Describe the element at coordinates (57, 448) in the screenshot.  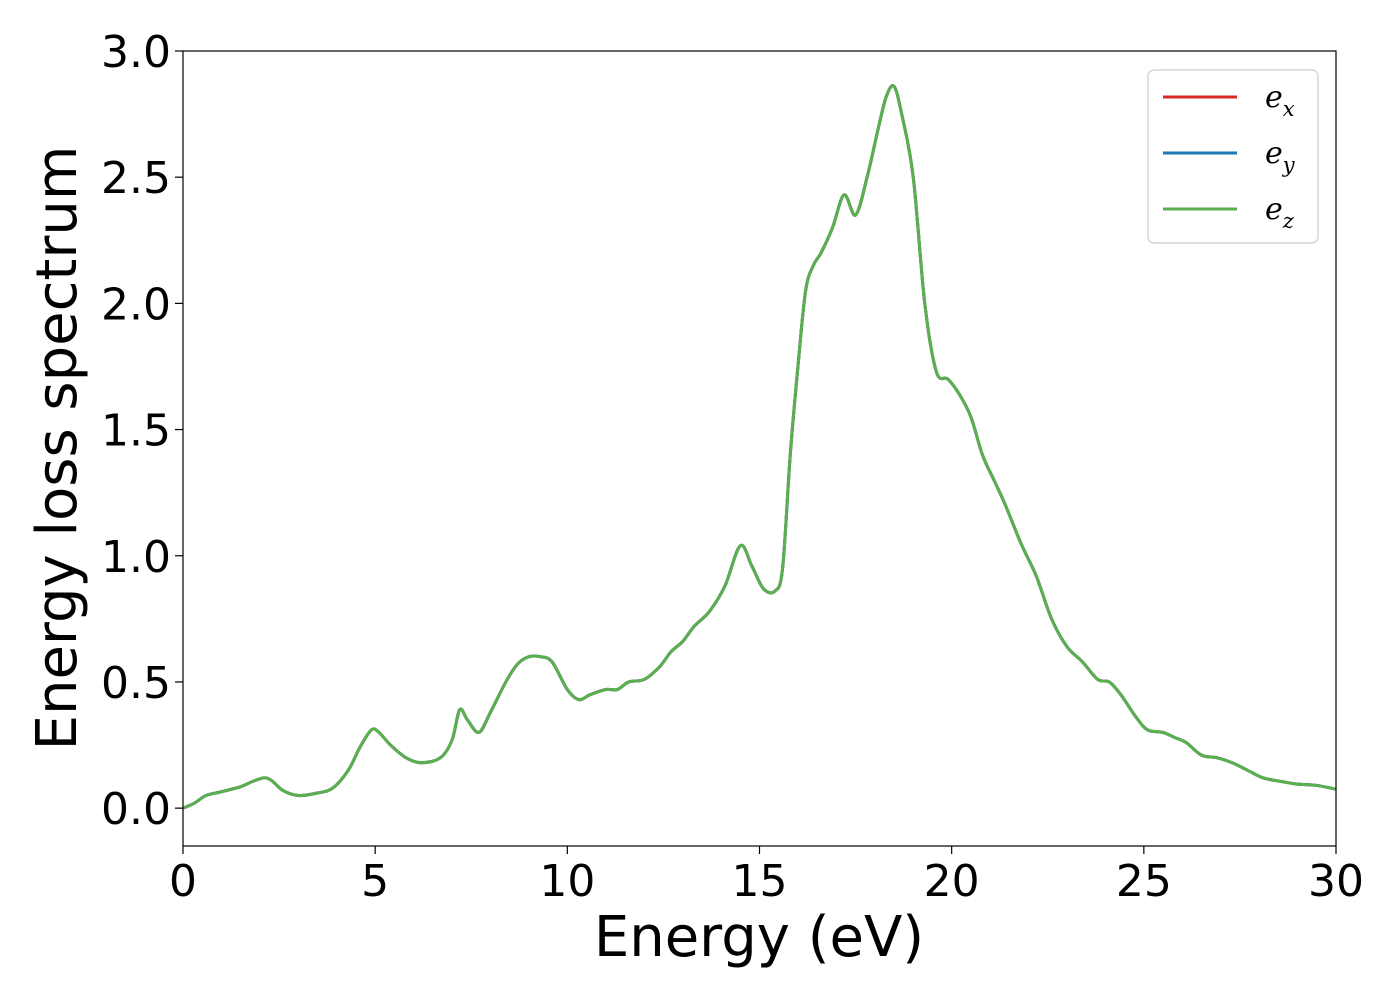
I see `y-axis-label: Energy loss spectrum` at that location.